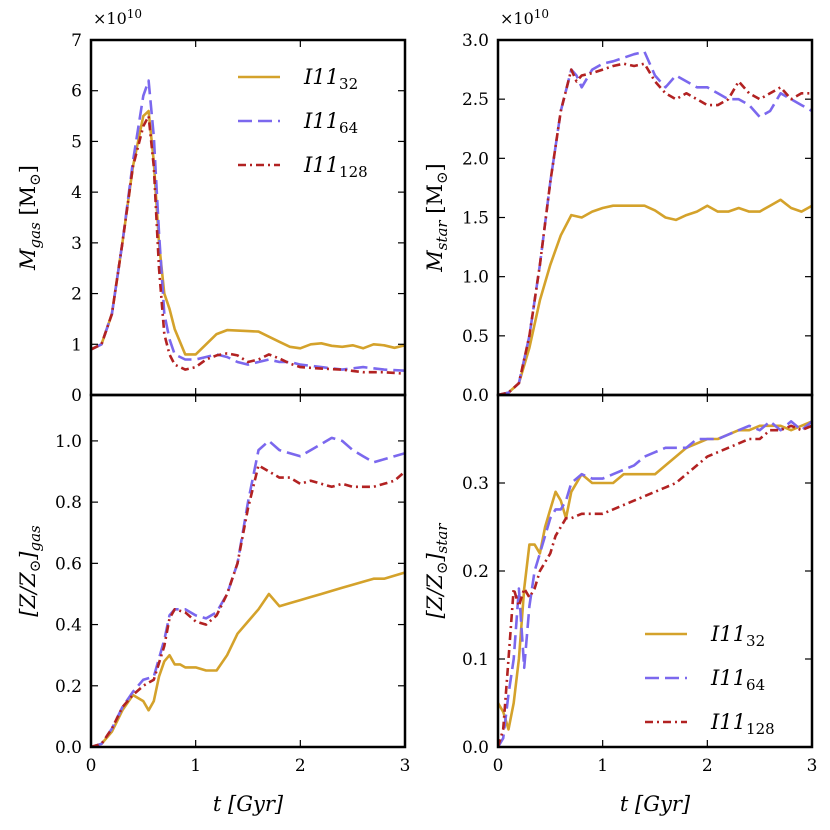 This screenshot has width=830, height=830. Describe the element at coordinates (68, 564) in the screenshot. I see `y-tick-label: 0.6` at that location.